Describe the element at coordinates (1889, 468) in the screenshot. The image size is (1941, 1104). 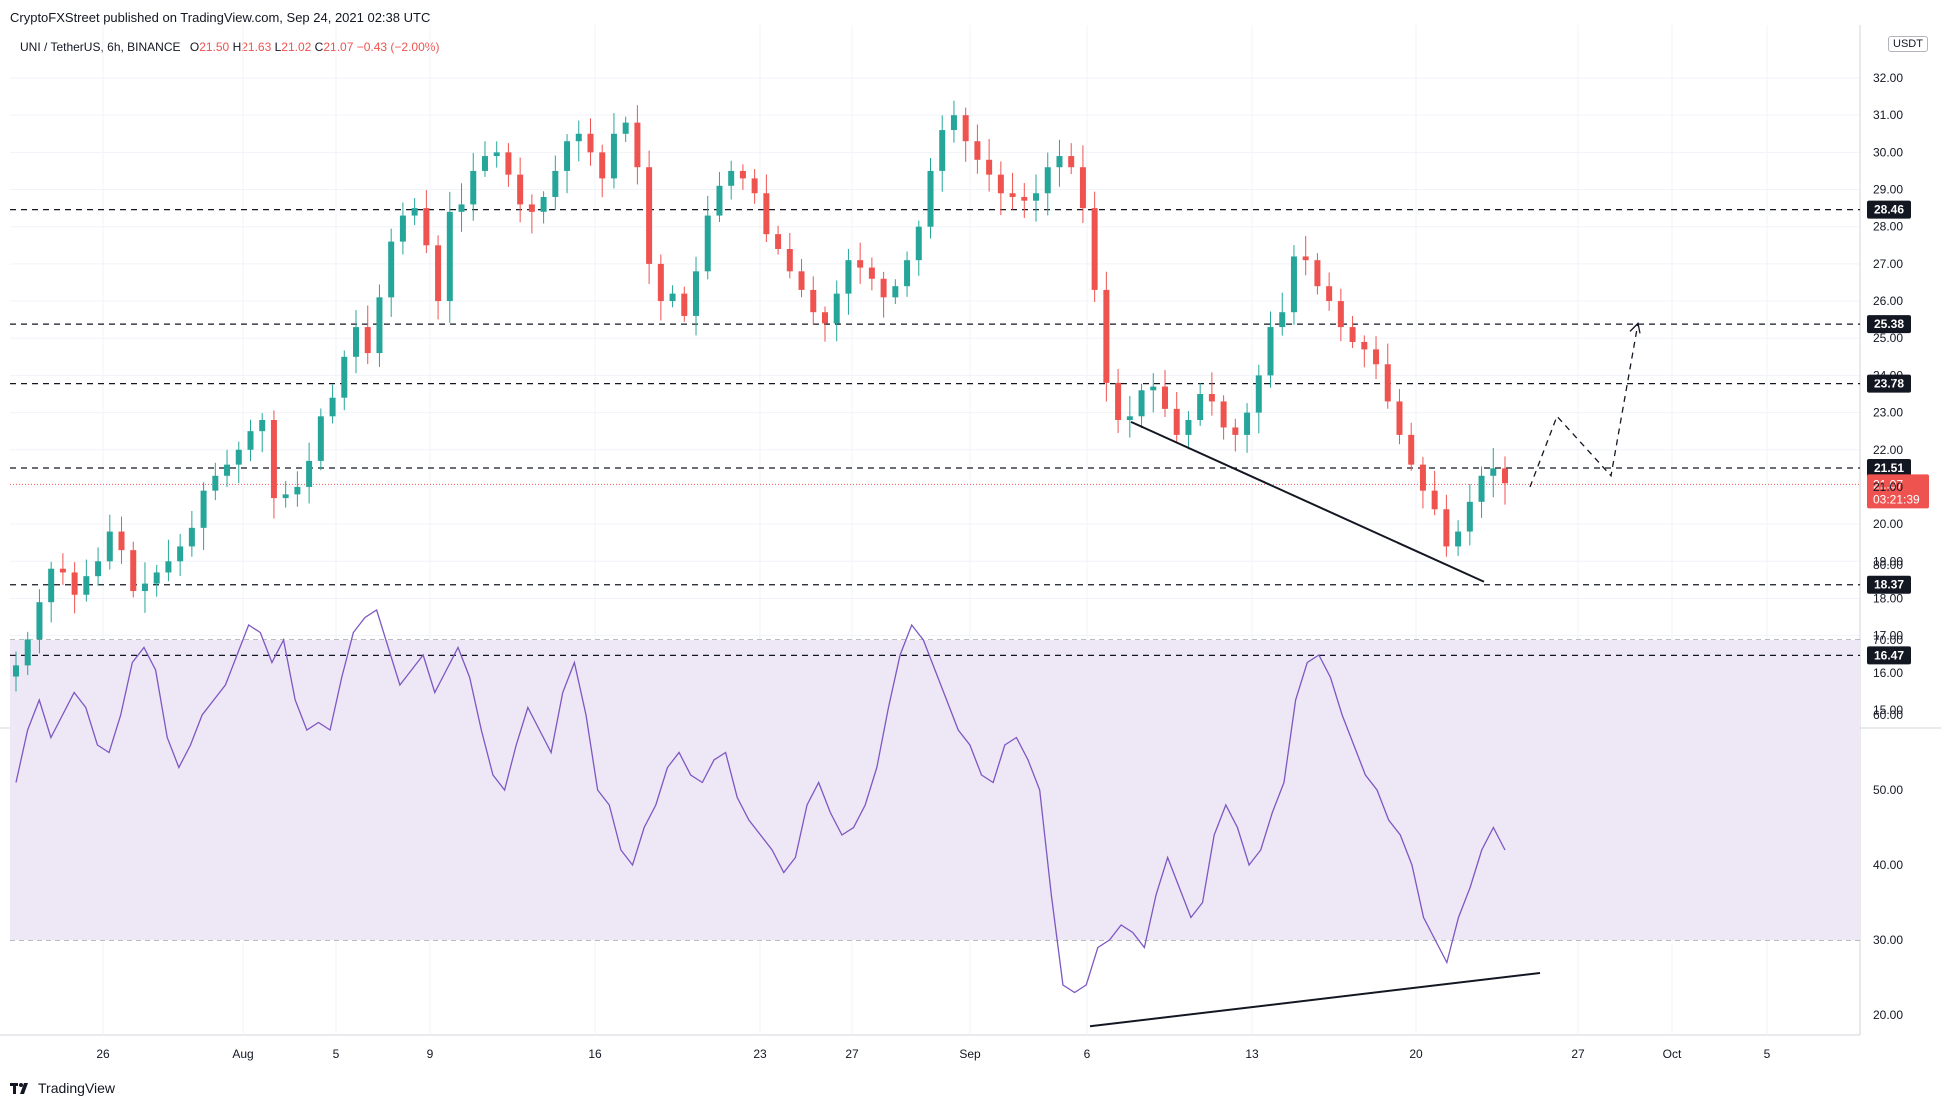
I see `level-label: 21.51` at that location.